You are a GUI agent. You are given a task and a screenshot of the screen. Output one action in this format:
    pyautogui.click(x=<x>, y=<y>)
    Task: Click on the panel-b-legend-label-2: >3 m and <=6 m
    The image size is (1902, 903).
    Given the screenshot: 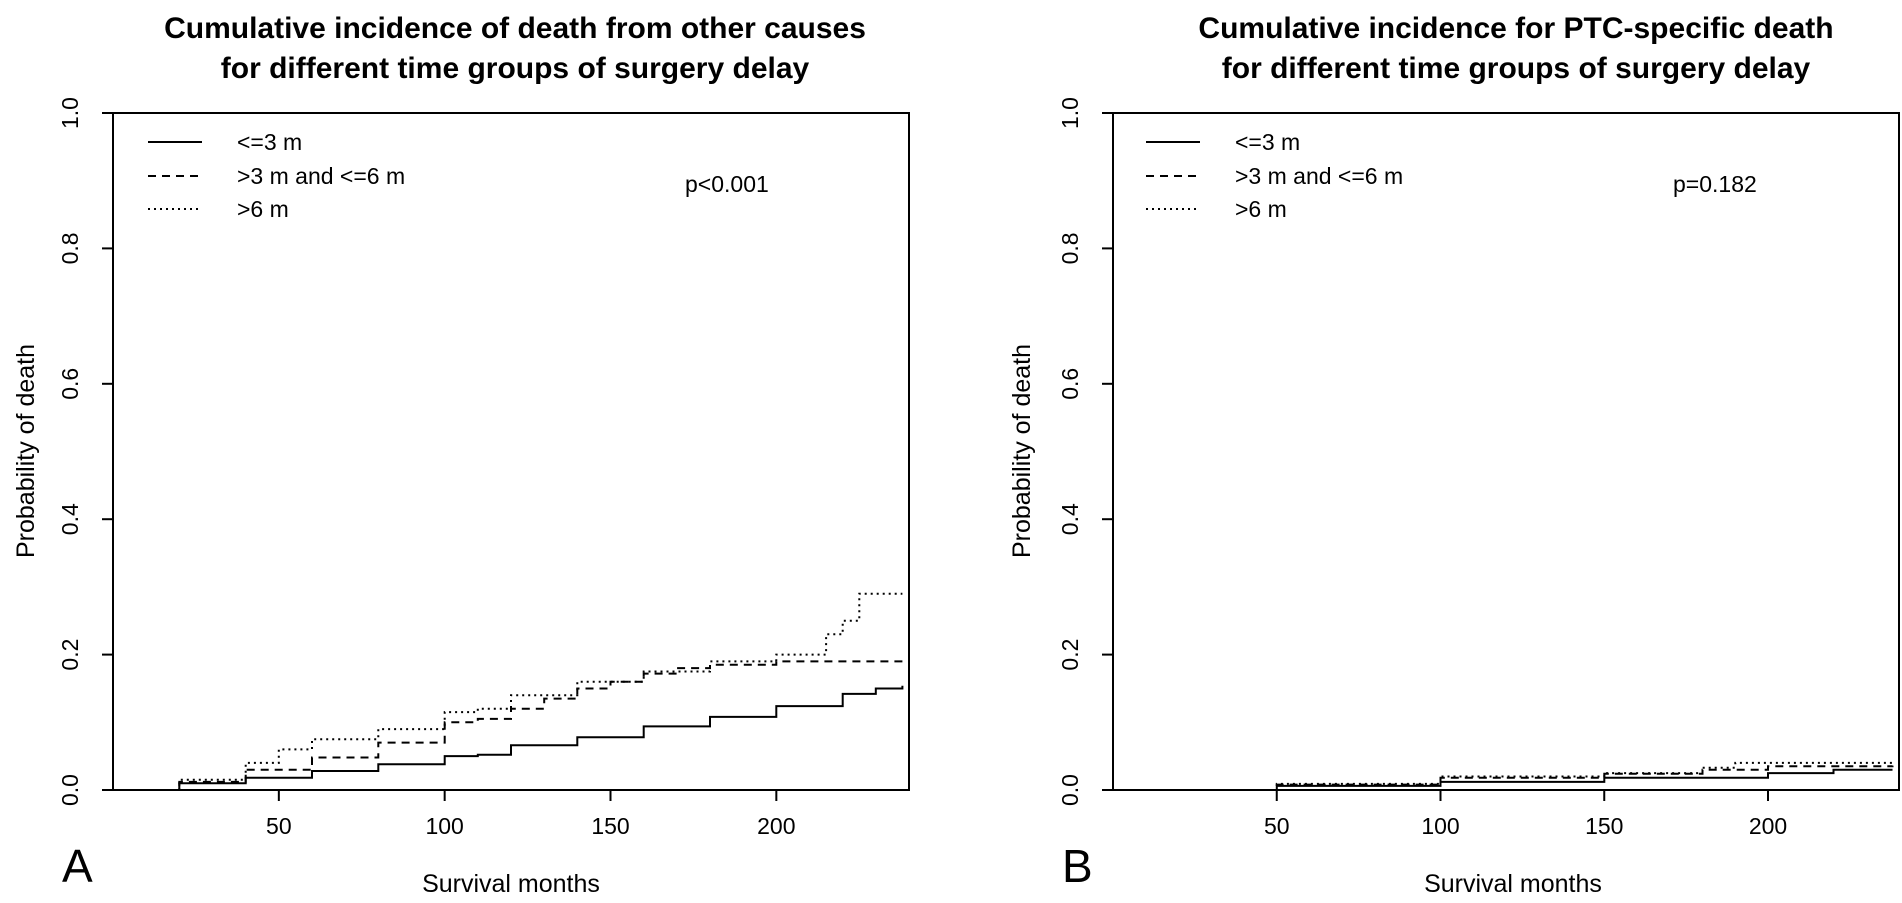 What is the action you would take?
    pyautogui.click(x=1319, y=176)
    